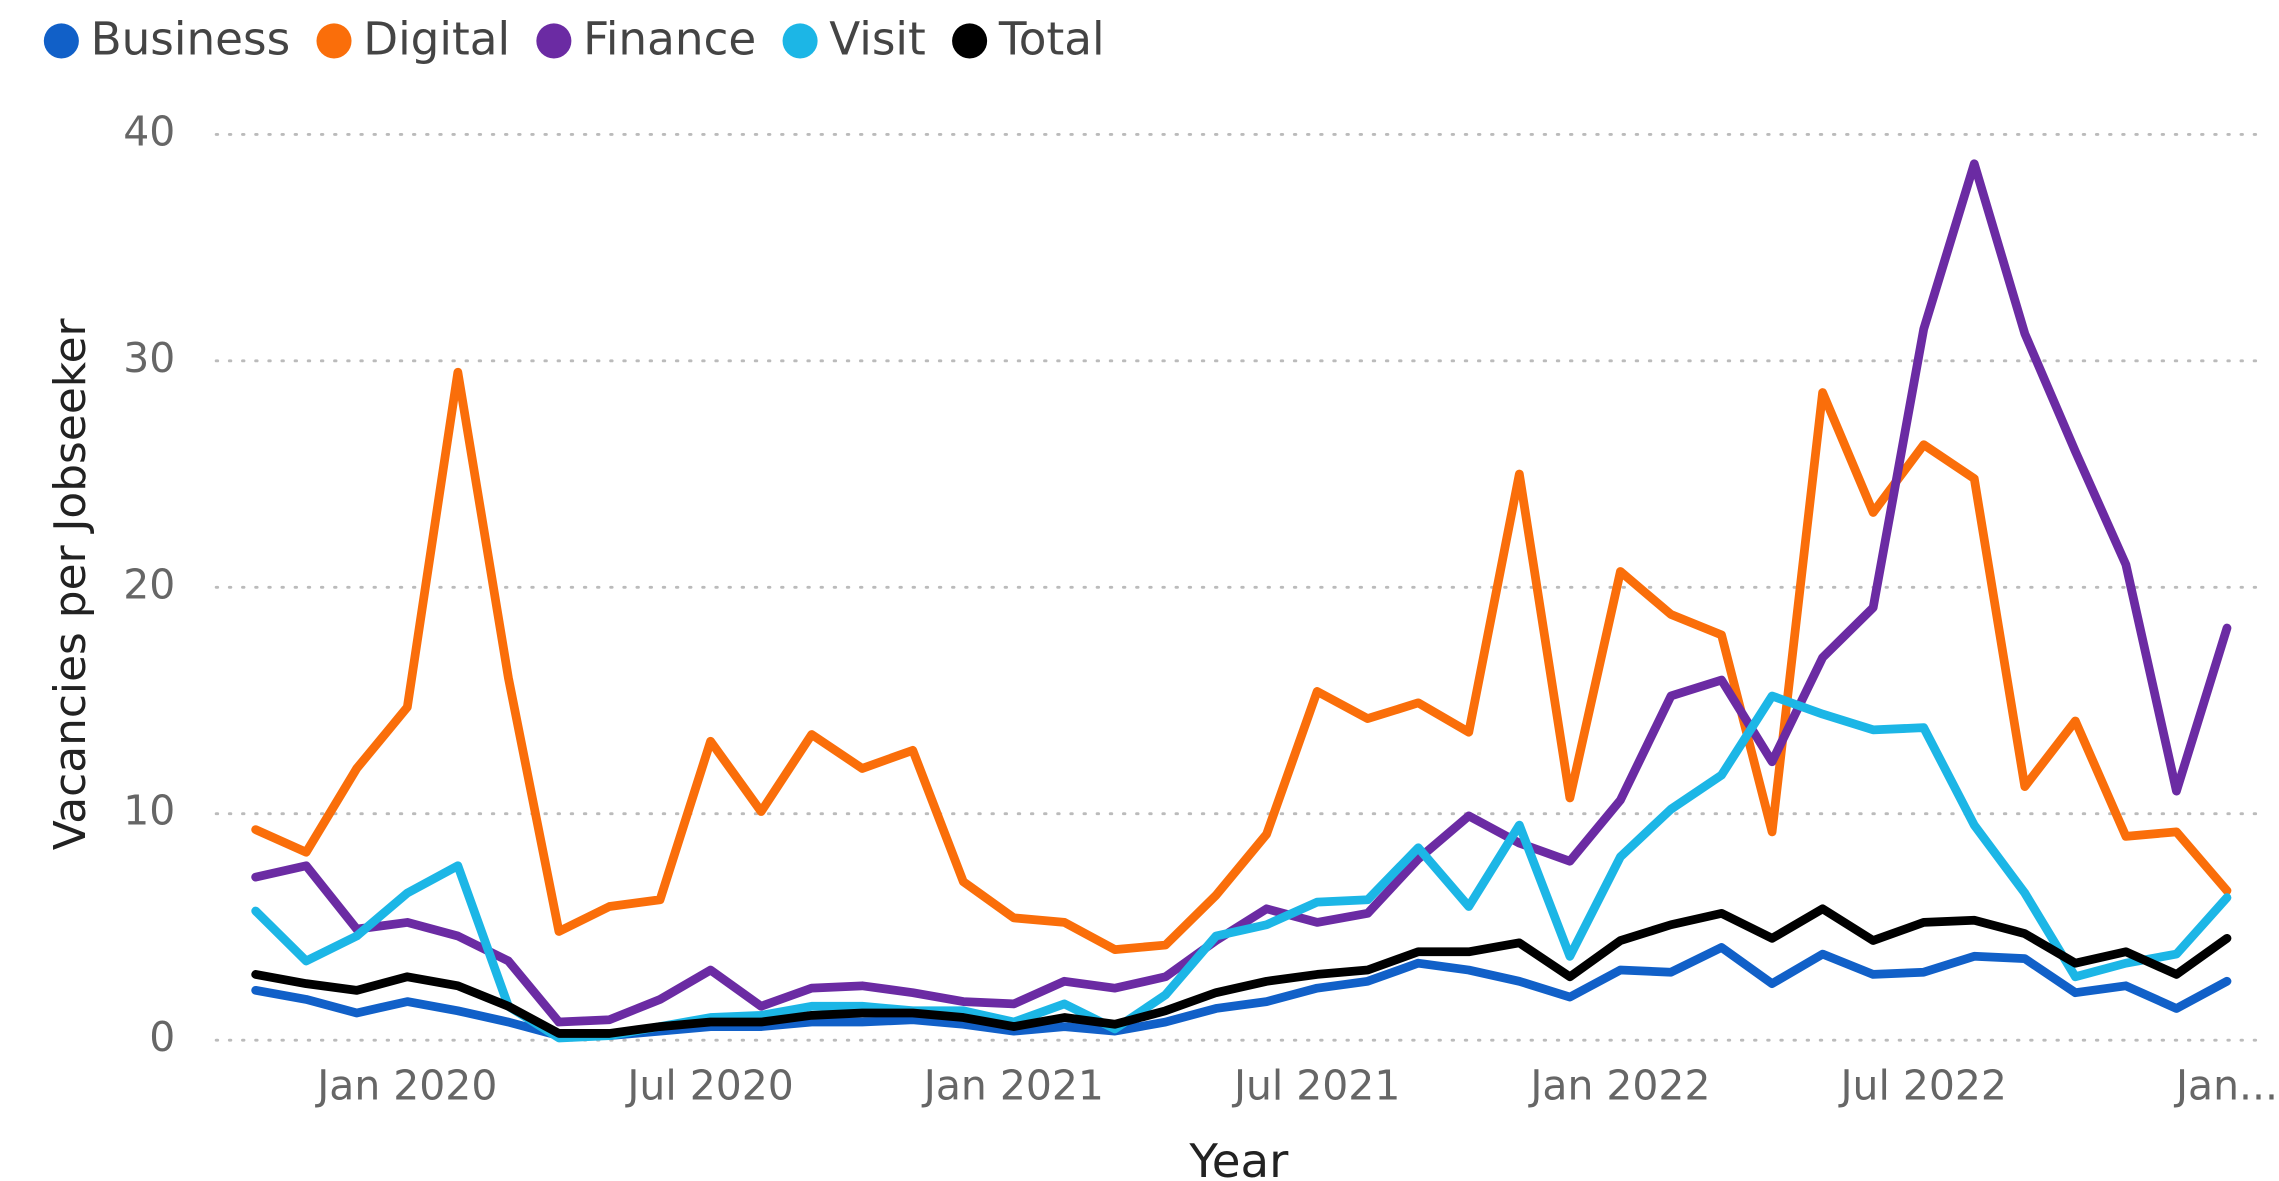 The width and height of the screenshot is (2279, 1181). I want to click on x-tick-label: Jul 2021, so click(1315, 1085).